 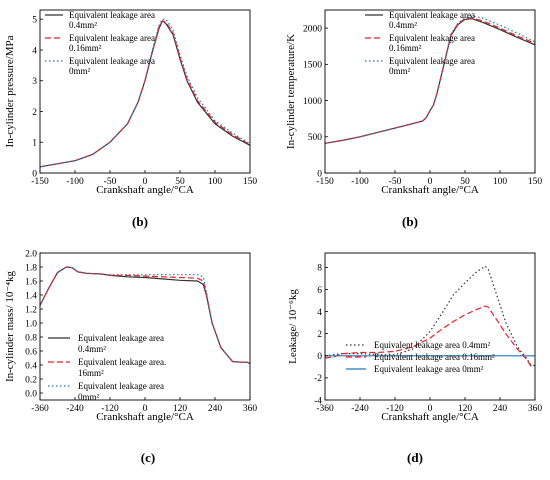 I want to click on y-tick-label: 2.0, so click(x=31, y=254).